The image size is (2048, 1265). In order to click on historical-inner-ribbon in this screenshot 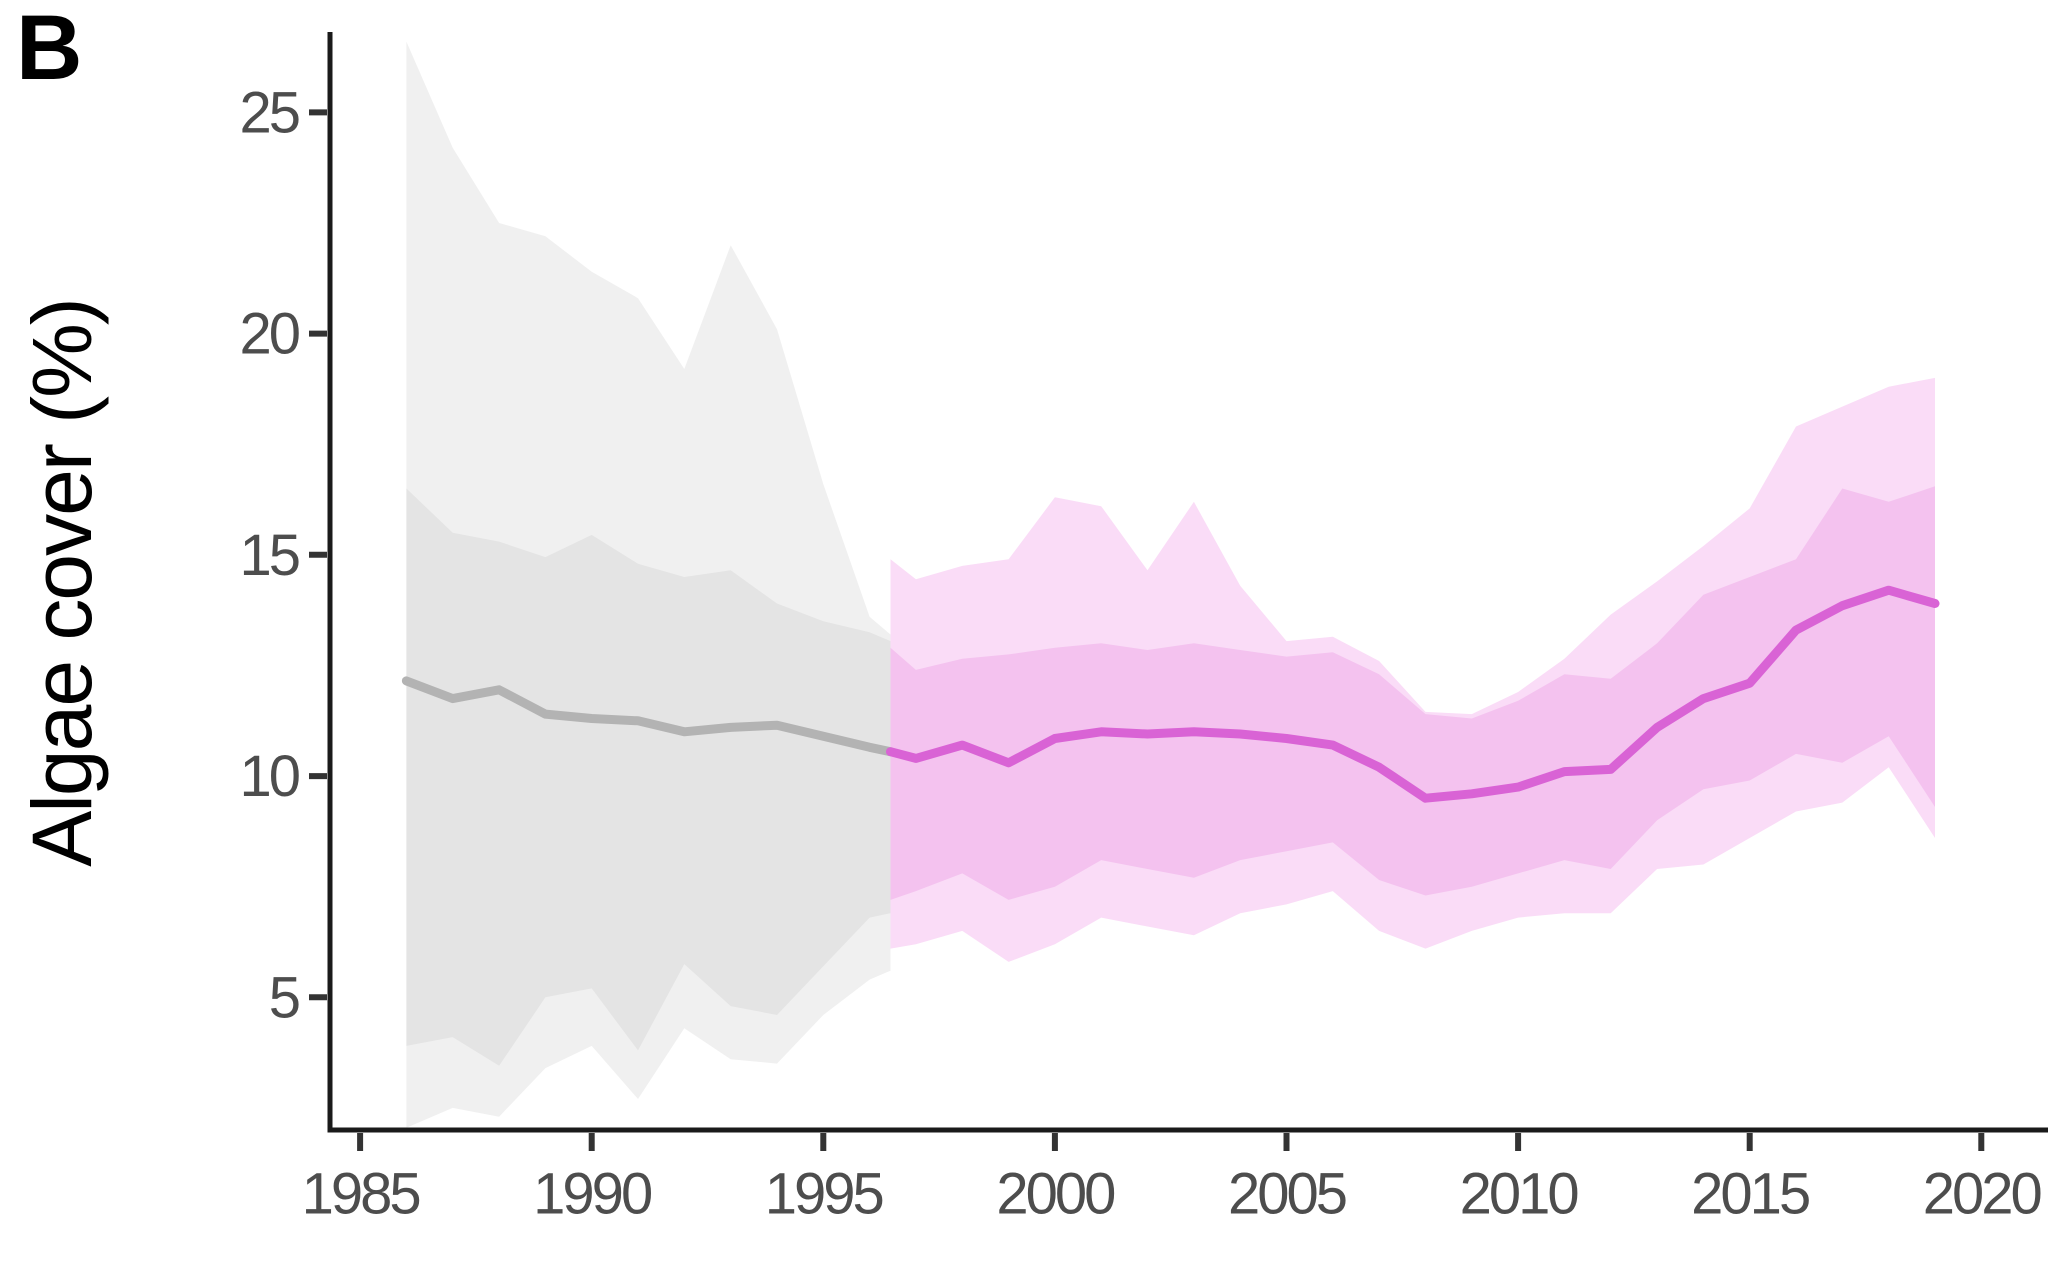, I will do `click(648, 777)`.